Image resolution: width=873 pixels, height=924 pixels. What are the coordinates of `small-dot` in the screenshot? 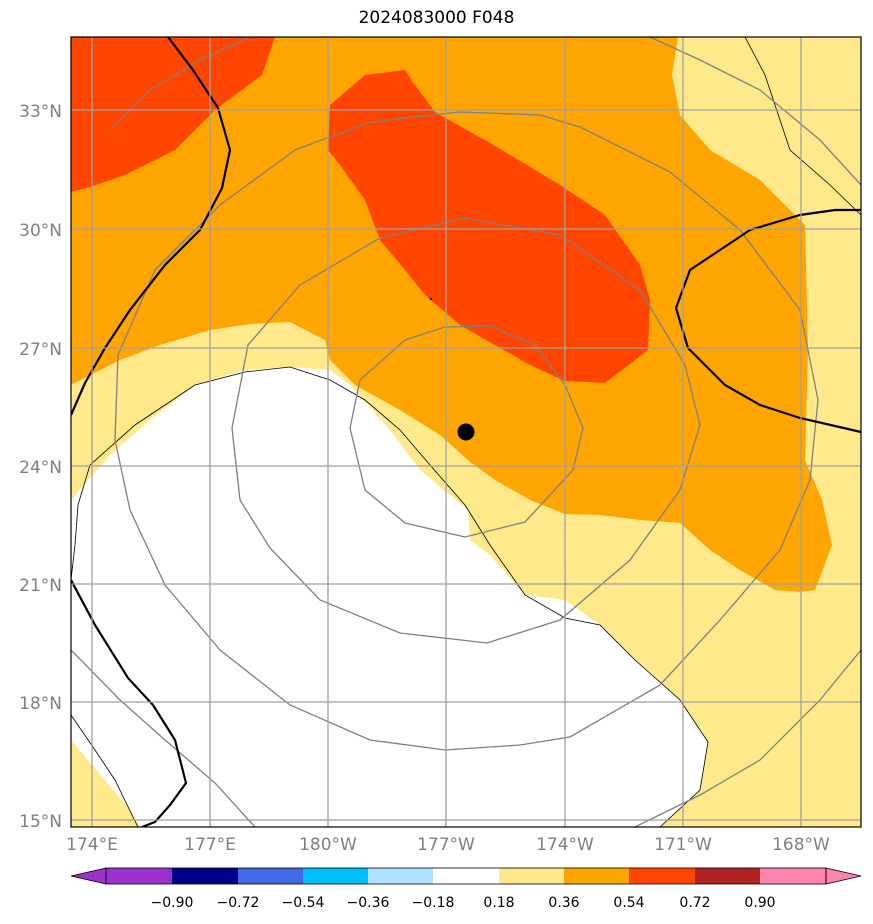 It's located at (431, 299).